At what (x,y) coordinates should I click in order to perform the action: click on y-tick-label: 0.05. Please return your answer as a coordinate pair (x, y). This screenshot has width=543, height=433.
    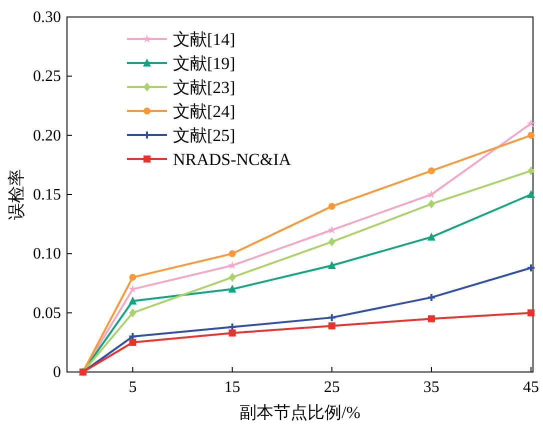
    Looking at the image, I should click on (47, 313).